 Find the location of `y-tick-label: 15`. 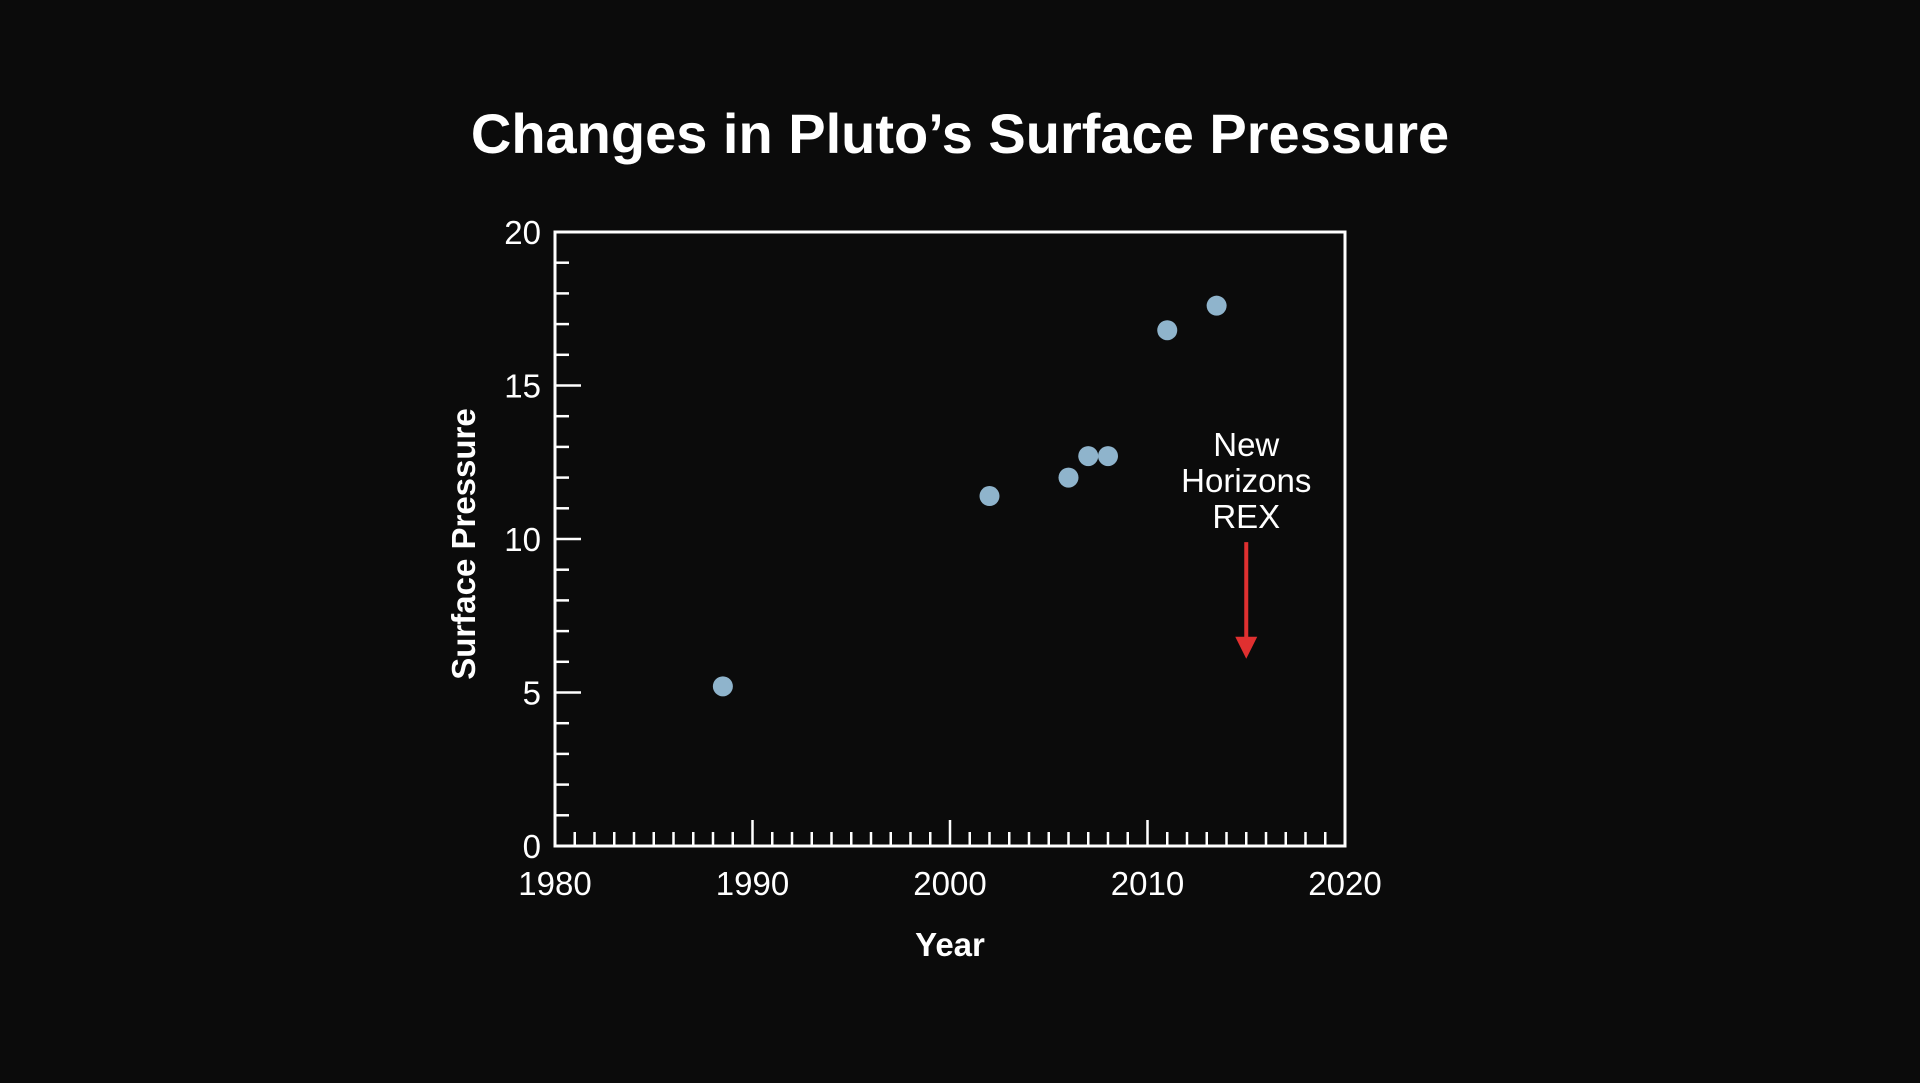

y-tick-label: 15 is located at coordinates (522, 386).